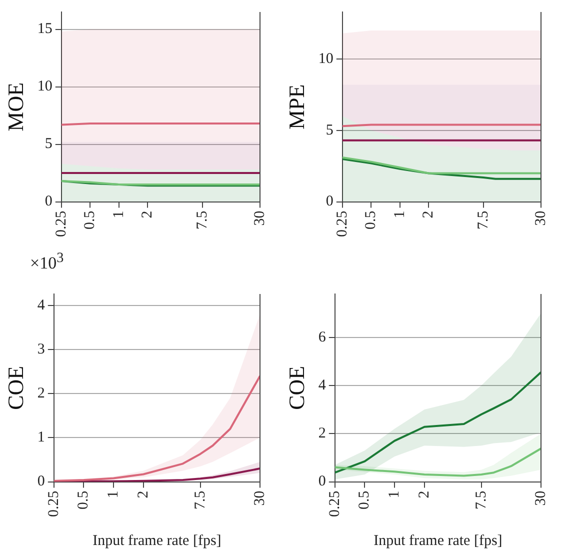  What do you see at coordinates (41, 438) in the screenshot?
I see `y-tick-label: 1` at bounding box center [41, 438].